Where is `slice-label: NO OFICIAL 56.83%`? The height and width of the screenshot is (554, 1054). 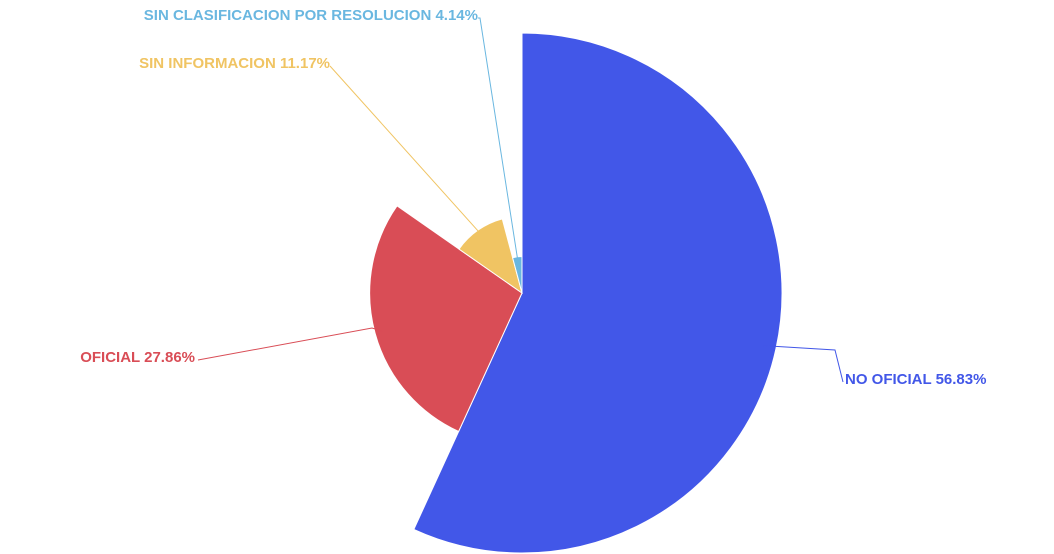 slice-label: NO OFICIAL 56.83% is located at coordinates (915, 379).